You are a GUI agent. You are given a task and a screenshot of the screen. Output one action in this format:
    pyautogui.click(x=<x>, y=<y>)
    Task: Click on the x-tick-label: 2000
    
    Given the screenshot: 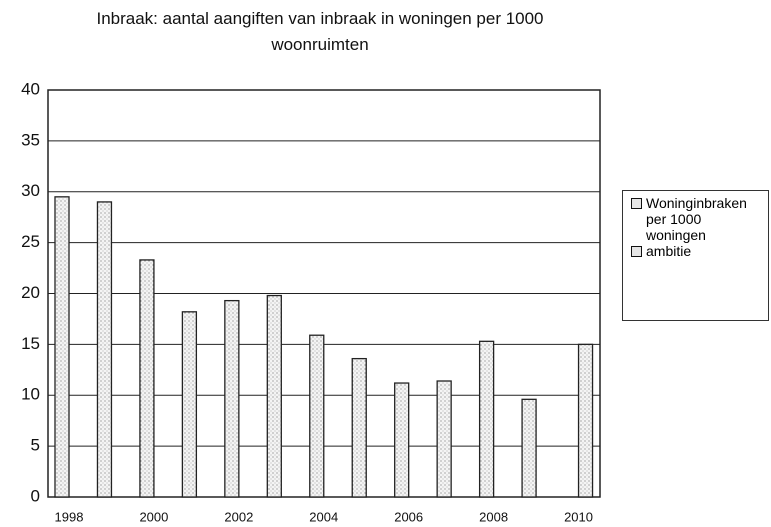 What is the action you would take?
    pyautogui.click(x=153, y=516)
    